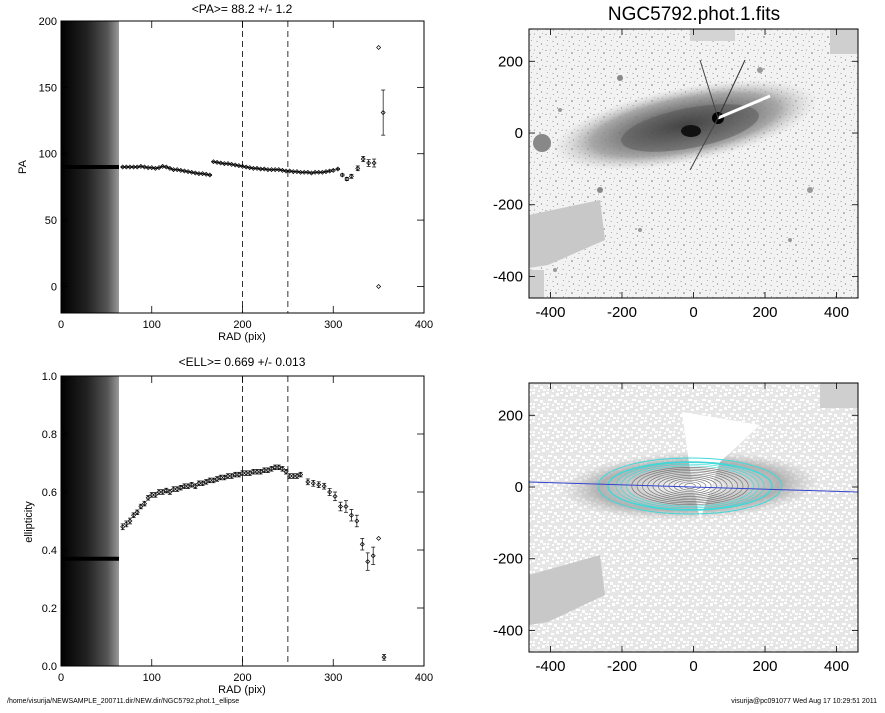  What do you see at coordinates (224, 562) in the screenshot?
I see `ell-data-points` at bounding box center [224, 562].